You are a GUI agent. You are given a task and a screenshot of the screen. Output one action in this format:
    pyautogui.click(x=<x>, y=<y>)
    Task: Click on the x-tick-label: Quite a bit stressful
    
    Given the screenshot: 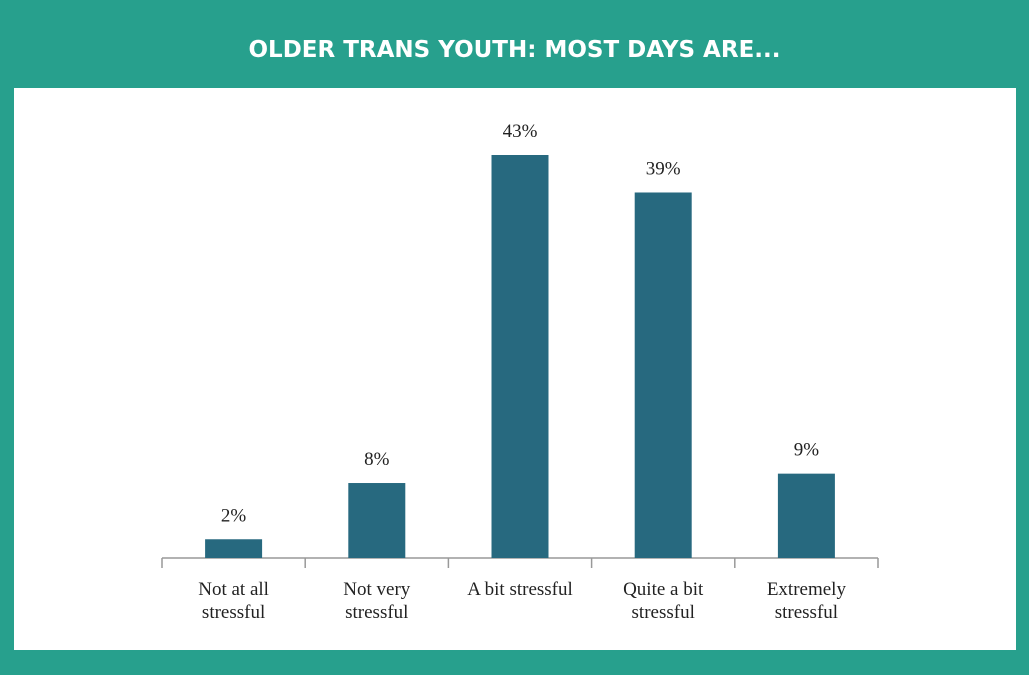 What is the action you would take?
    pyautogui.click(x=663, y=601)
    